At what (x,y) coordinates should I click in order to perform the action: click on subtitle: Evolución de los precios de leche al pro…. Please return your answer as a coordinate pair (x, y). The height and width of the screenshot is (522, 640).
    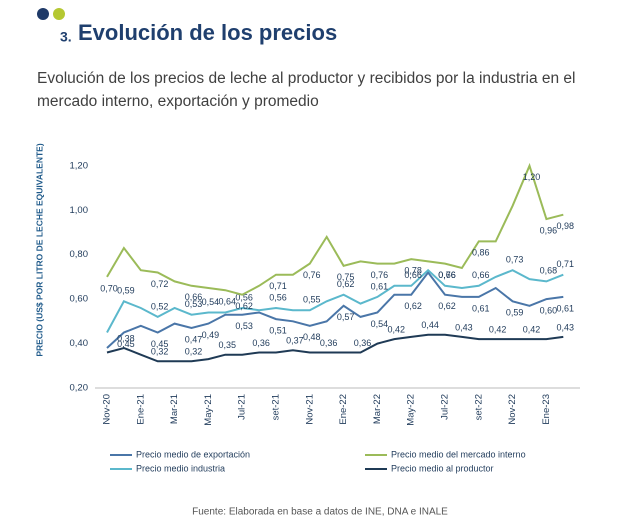
    Looking at the image, I should click on (306, 90).